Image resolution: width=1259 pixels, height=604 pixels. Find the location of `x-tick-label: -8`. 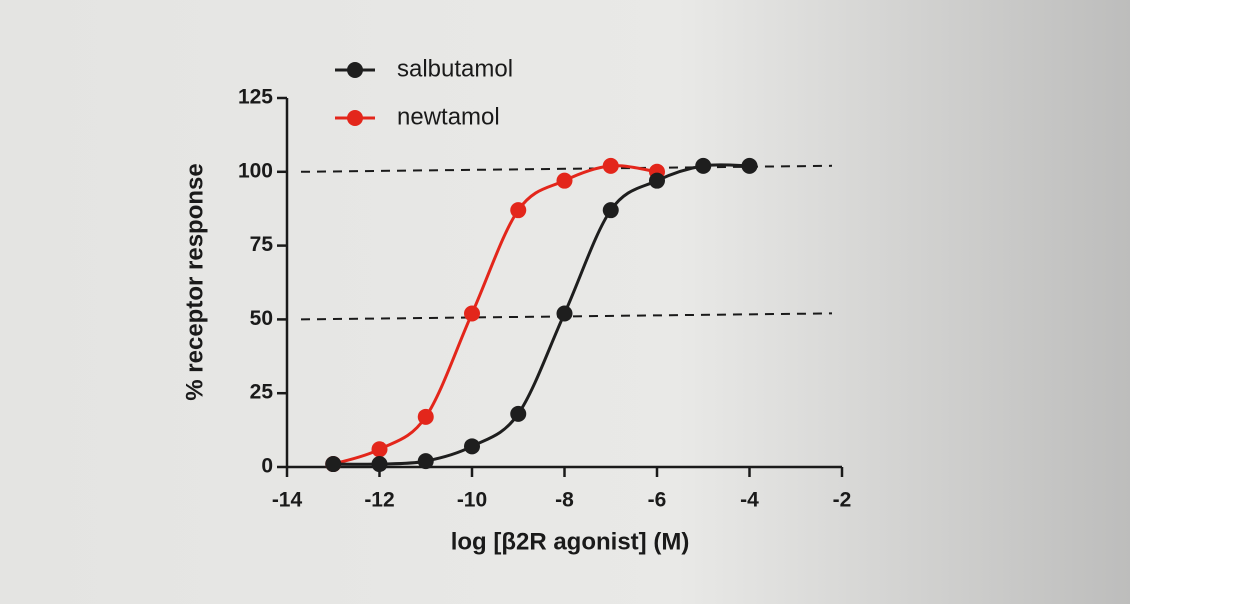

x-tick-label: -8 is located at coordinates (564, 500).